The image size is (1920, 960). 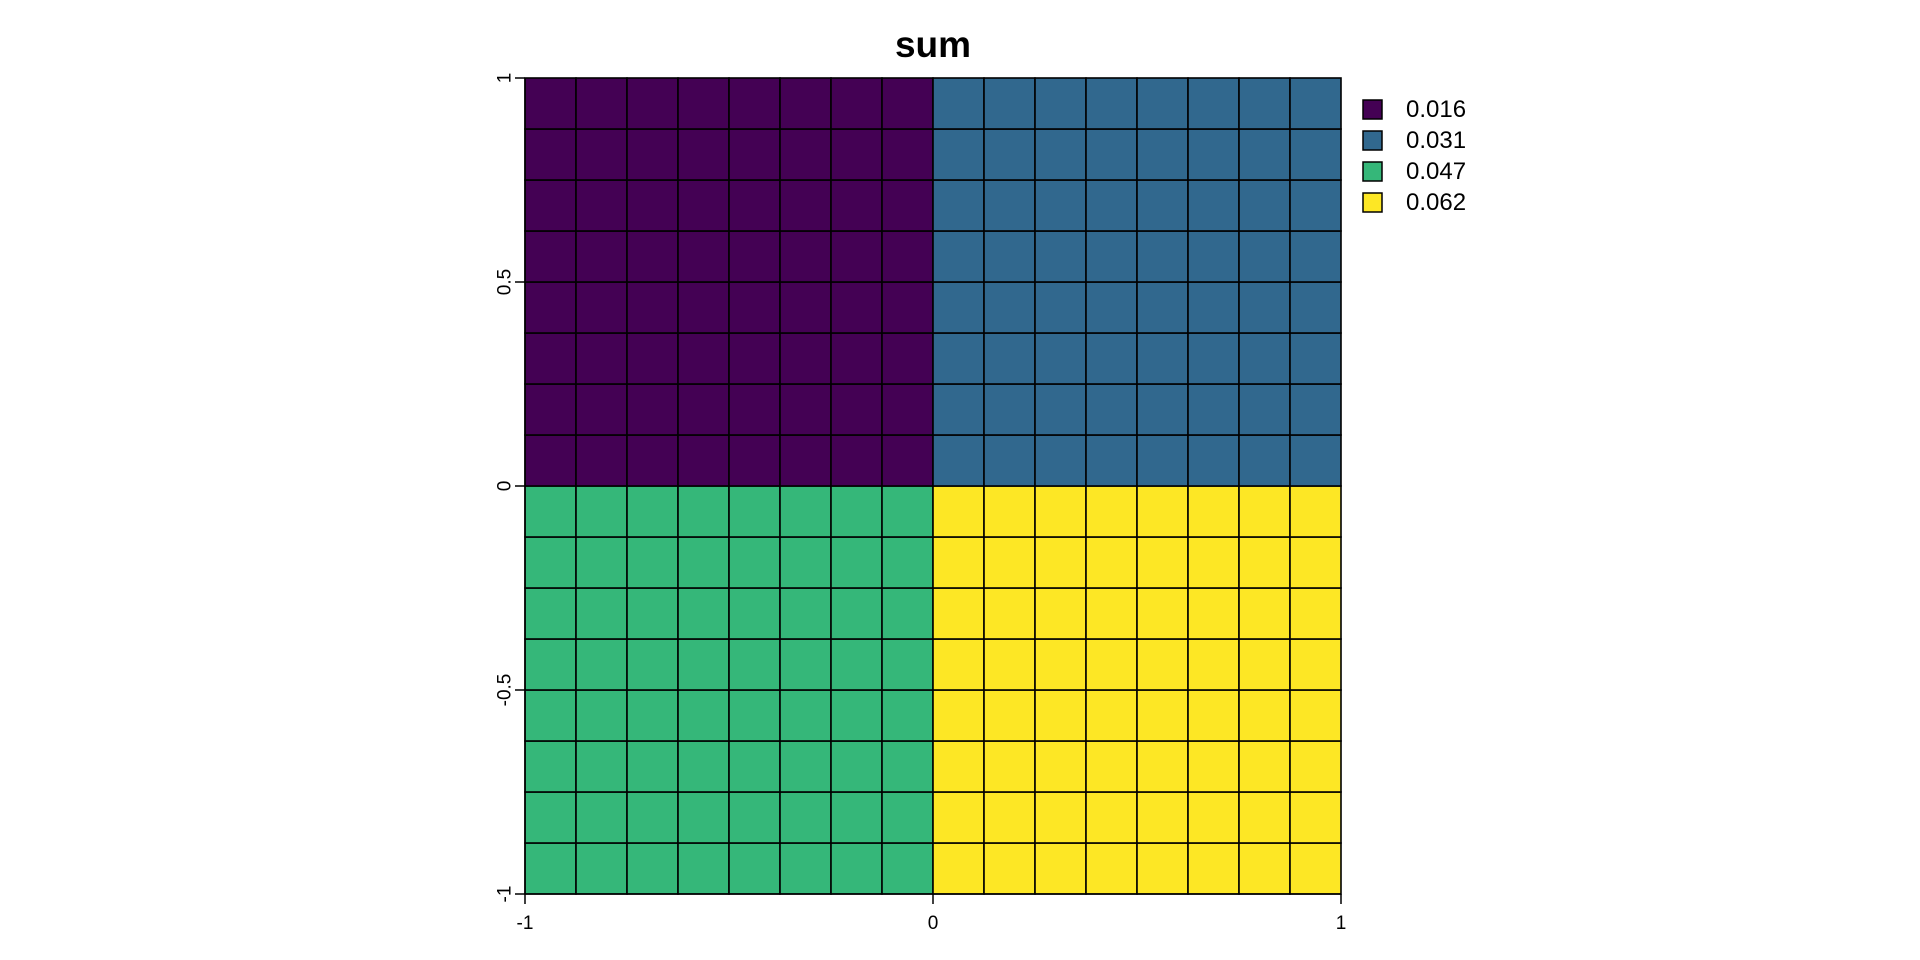 I want to click on chart-title: sum, so click(x=933, y=44).